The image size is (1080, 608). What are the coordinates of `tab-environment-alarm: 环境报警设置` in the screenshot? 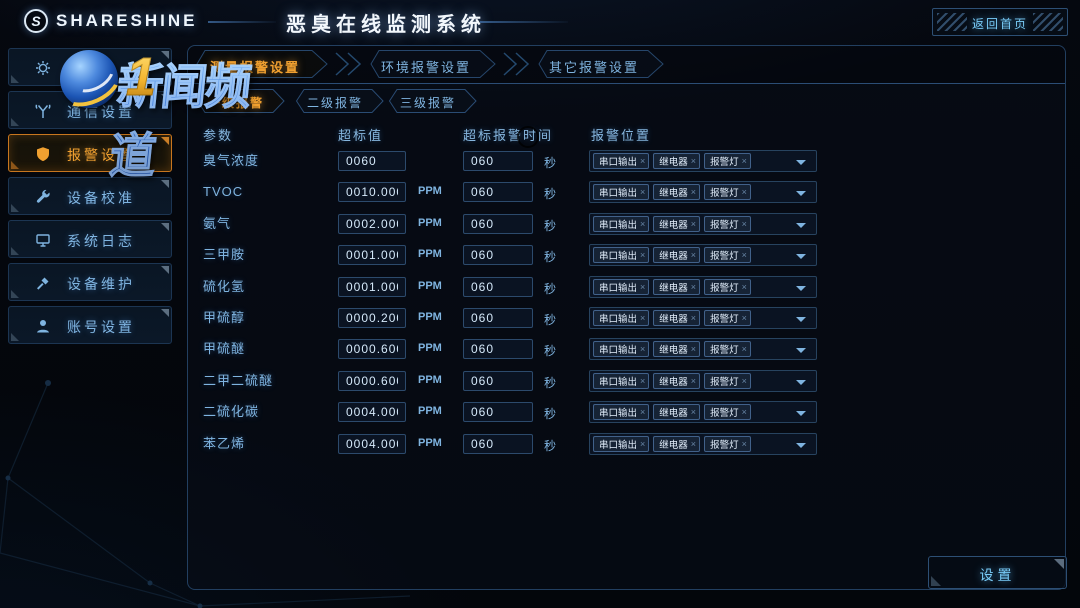 It's located at (433, 64).